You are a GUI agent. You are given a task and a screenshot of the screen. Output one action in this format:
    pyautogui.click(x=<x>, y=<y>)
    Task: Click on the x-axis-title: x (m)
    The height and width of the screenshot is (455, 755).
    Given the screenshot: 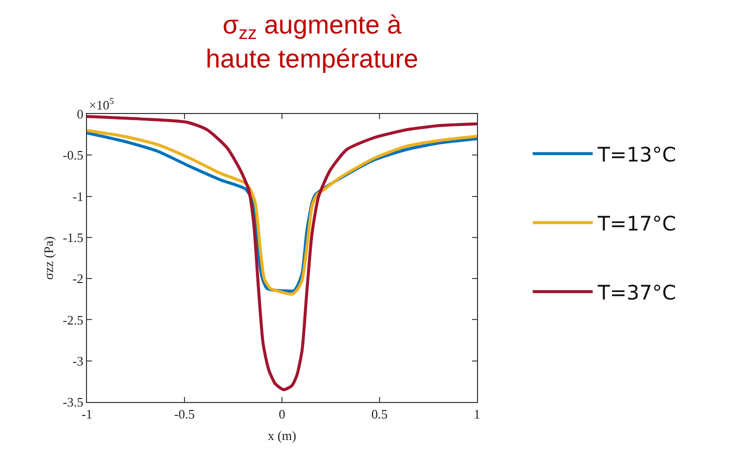 What is the action you would take?
    pyautogui.click(x=282, y=436)
    